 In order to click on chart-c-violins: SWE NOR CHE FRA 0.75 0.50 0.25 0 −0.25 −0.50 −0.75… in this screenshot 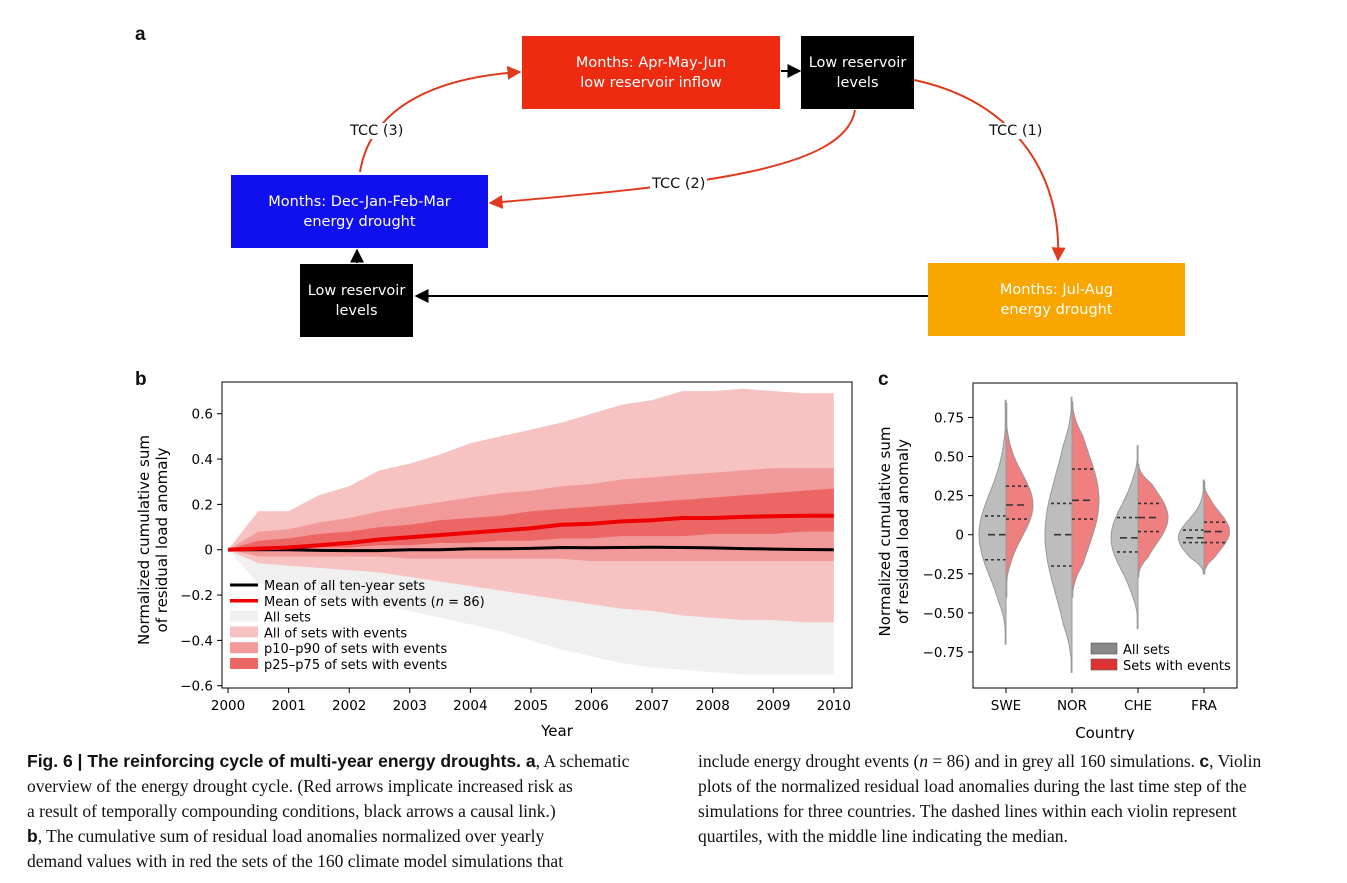, I will do `click(1057, 561)`.